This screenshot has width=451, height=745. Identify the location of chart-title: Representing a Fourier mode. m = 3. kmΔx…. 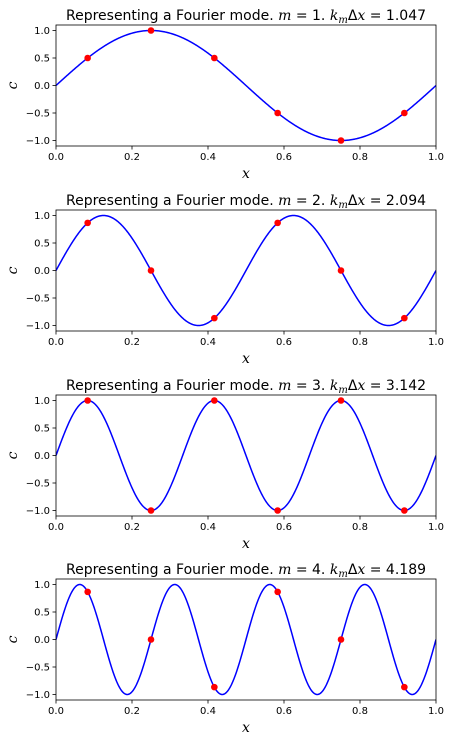
(246, 387).